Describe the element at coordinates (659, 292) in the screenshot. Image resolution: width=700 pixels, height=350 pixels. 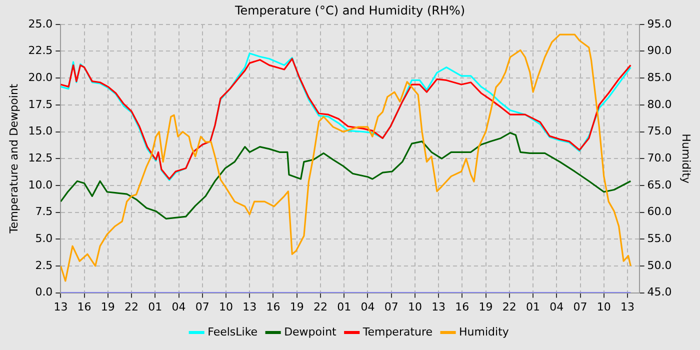
I see `y2-tick-label: 45.0` at that location.